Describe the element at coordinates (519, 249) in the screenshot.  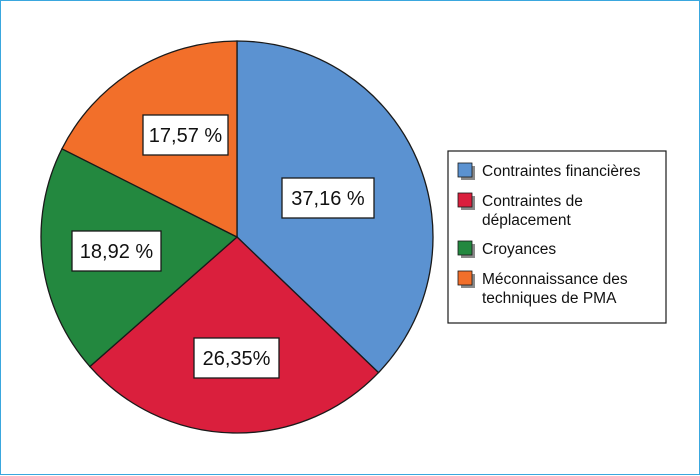
I see `legend-label: Croyances` at that location.